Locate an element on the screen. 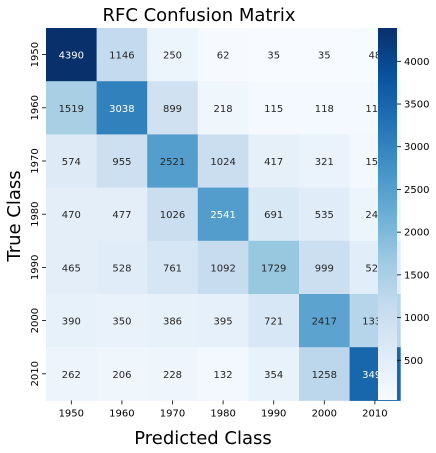  cell-value-label: 386 is located at coordinates (172, 322).